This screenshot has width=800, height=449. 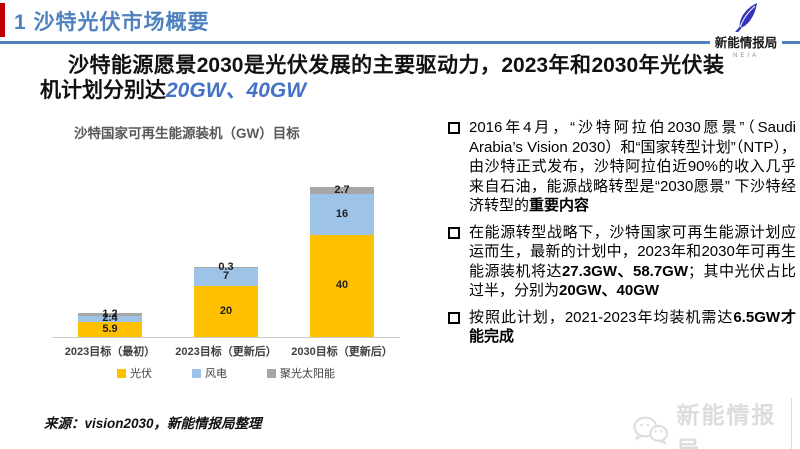 I want to click on bar-segment: 5.9, so click(x=110, y=329).